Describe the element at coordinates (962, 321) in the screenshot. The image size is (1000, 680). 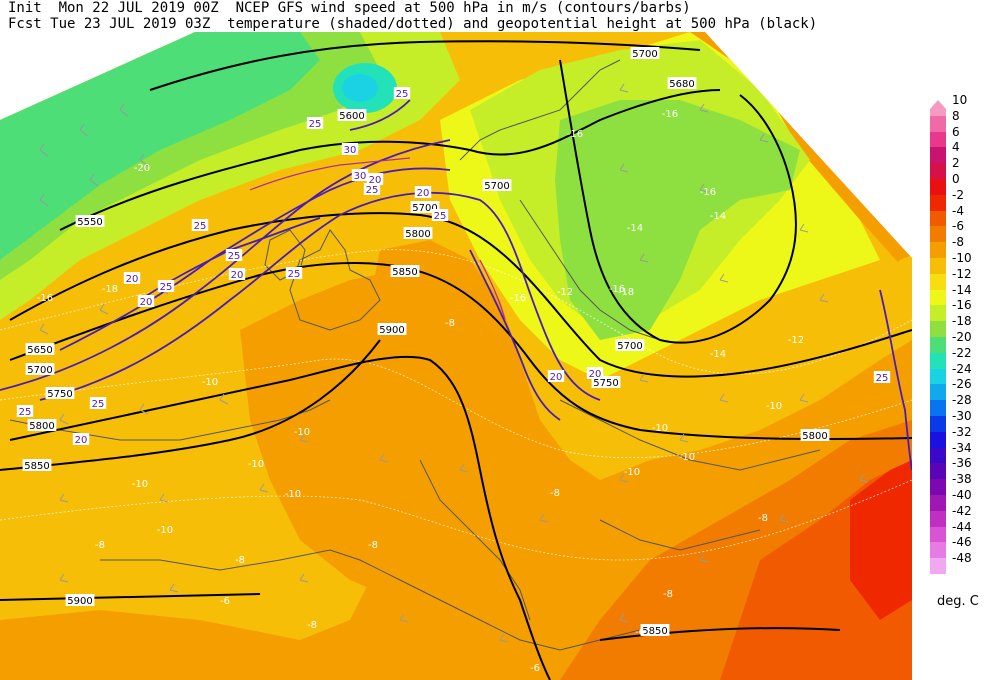
I see `legend-label: -18` at that location.